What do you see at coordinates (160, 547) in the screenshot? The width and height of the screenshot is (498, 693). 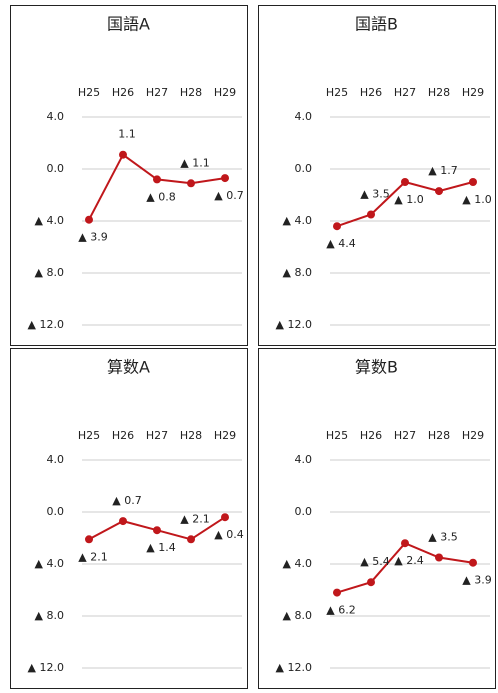 I see `value-label: ▲ 1.4` at bounding box center [160, 547].